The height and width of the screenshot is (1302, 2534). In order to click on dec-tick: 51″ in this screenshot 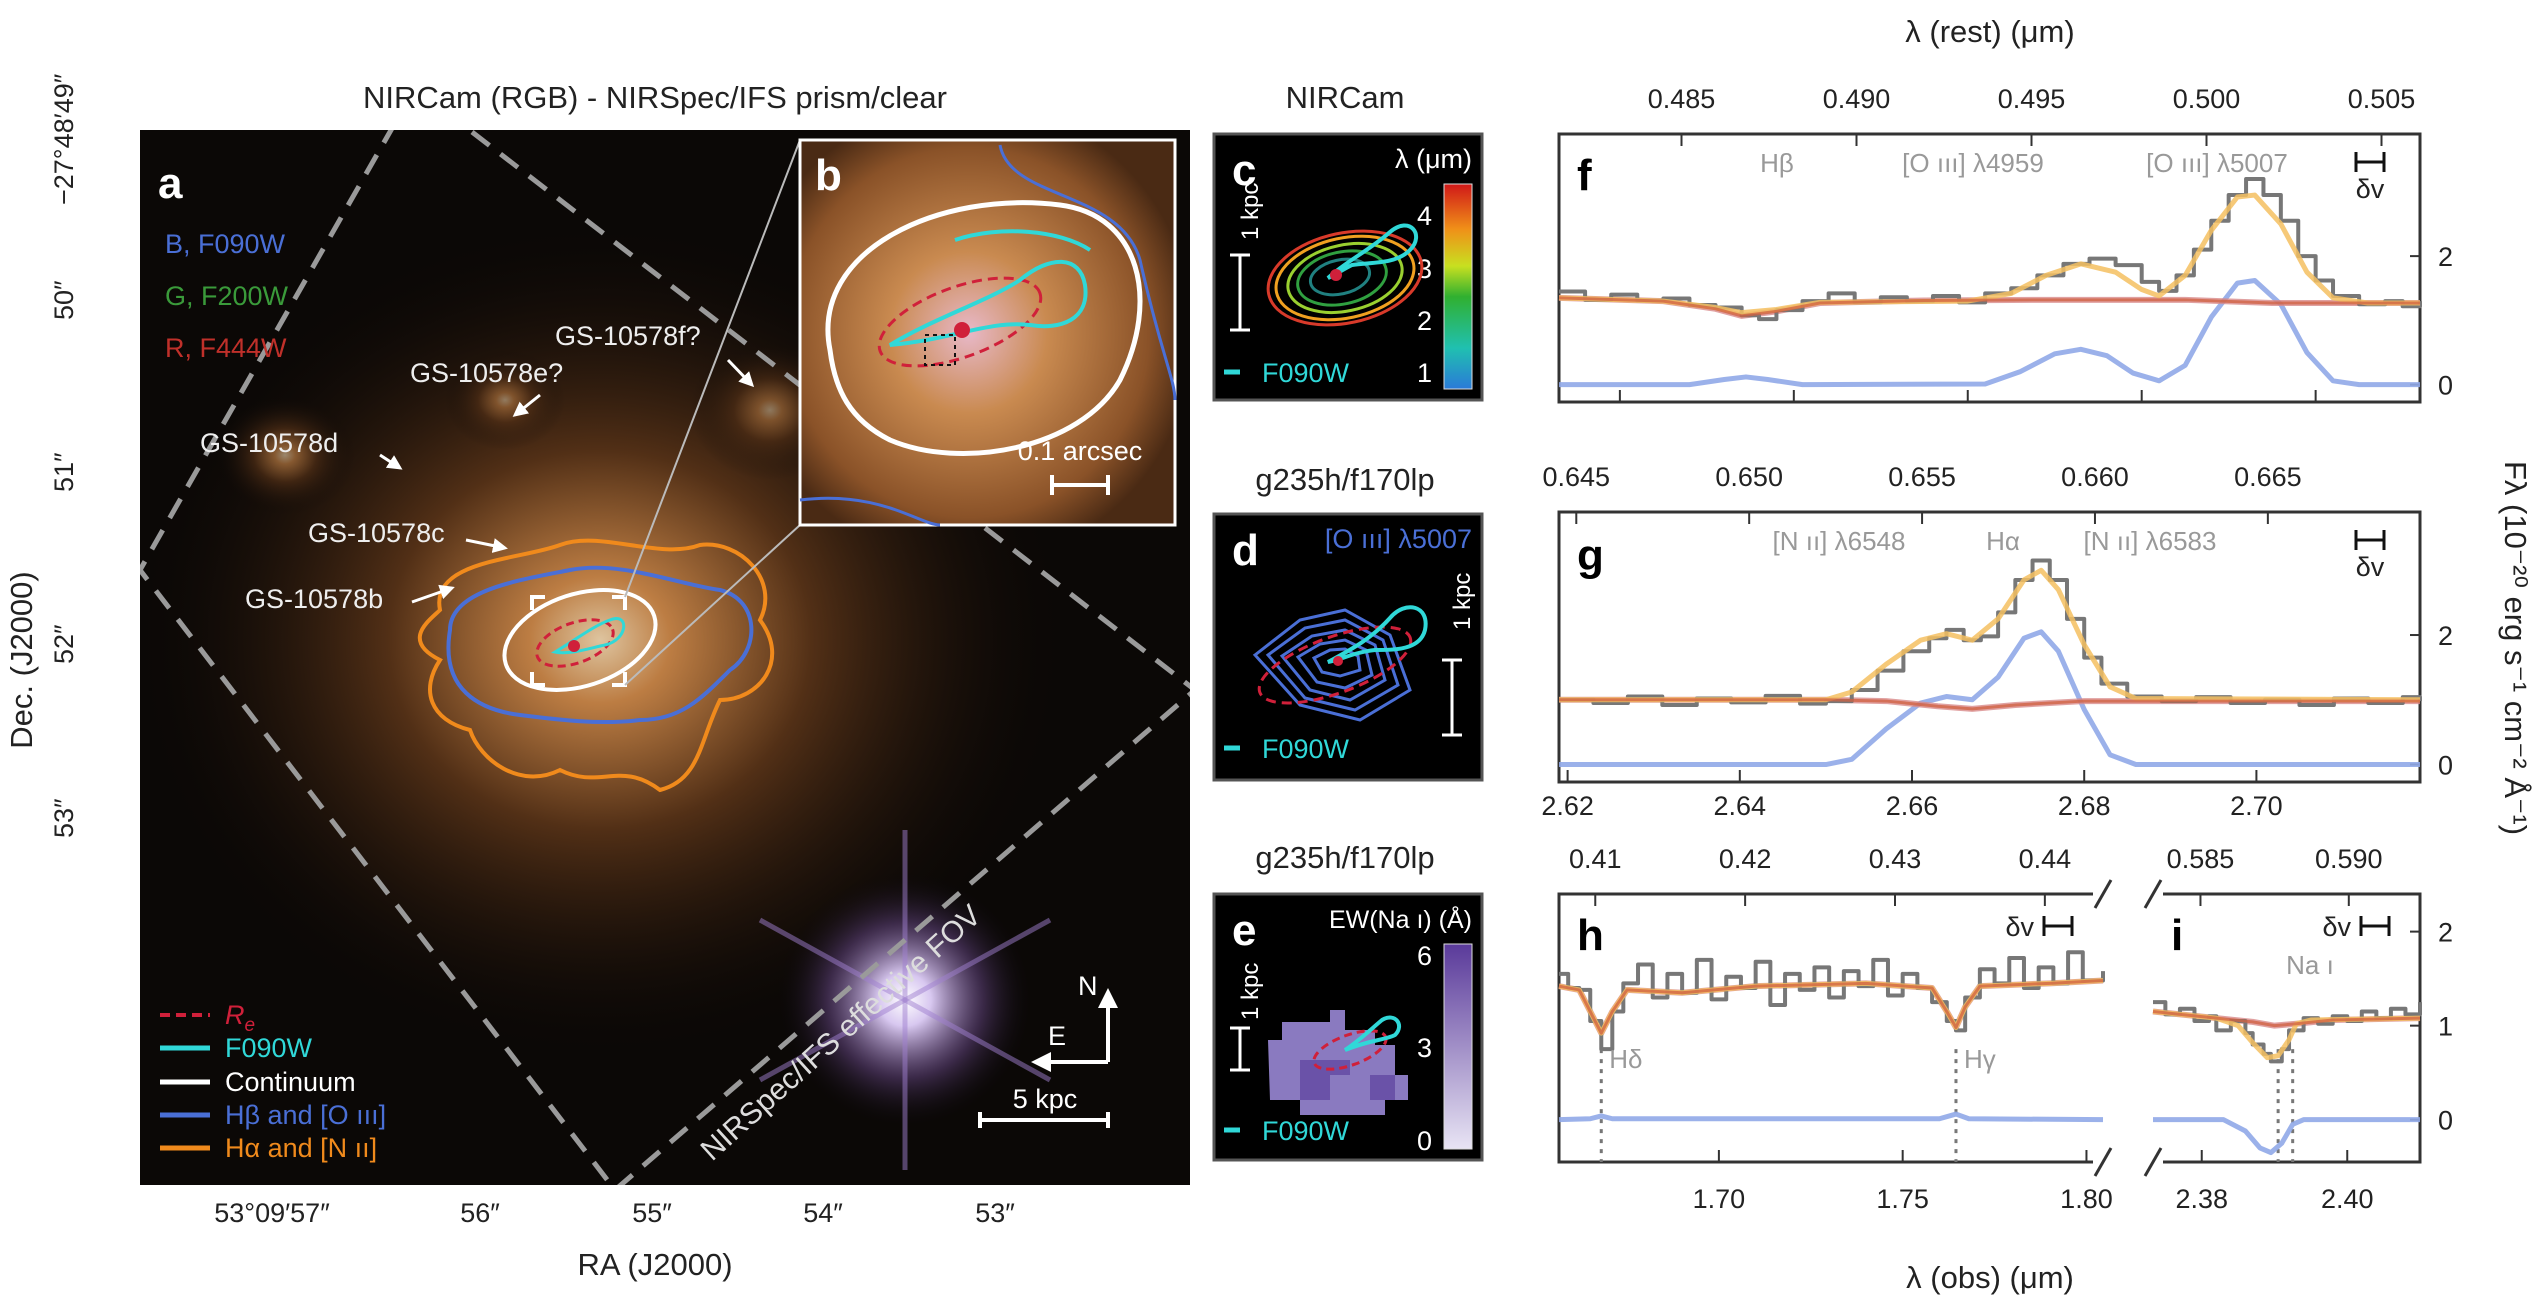, I will do `click(64, 472)`.